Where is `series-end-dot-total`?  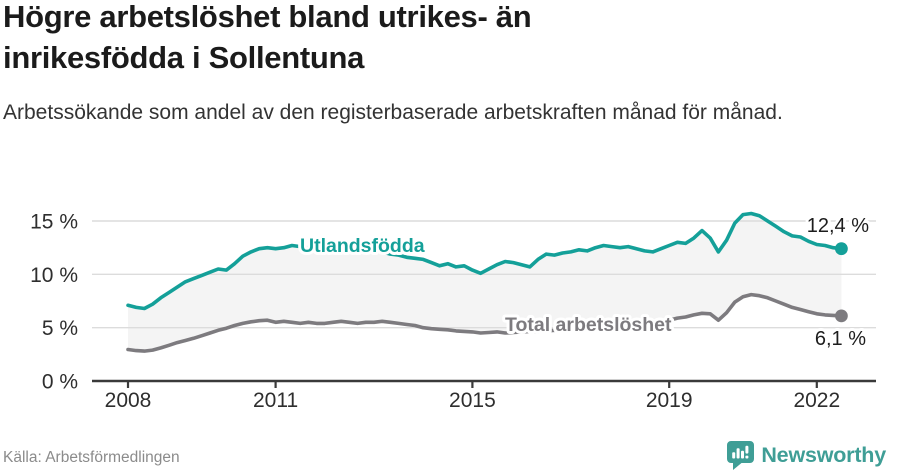
series-end-dot-total is located at coordinates (841, 316).